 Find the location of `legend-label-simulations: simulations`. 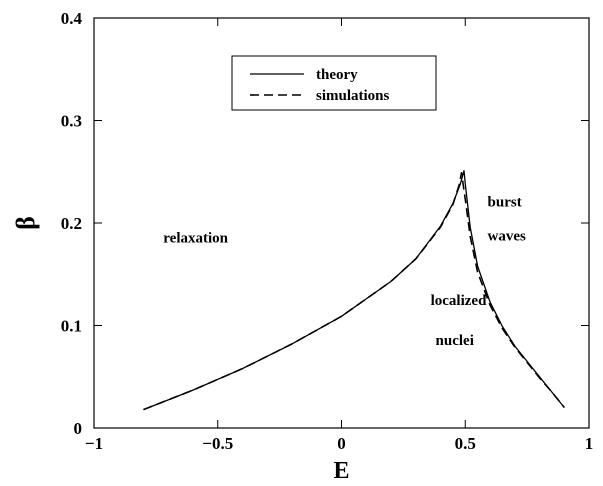

legend-label-simulations: simulations is located at coordinates (353, 96).